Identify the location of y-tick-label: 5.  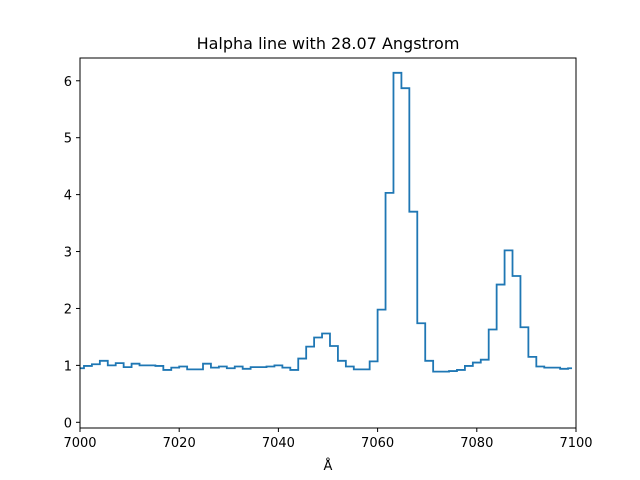
(68, 139).